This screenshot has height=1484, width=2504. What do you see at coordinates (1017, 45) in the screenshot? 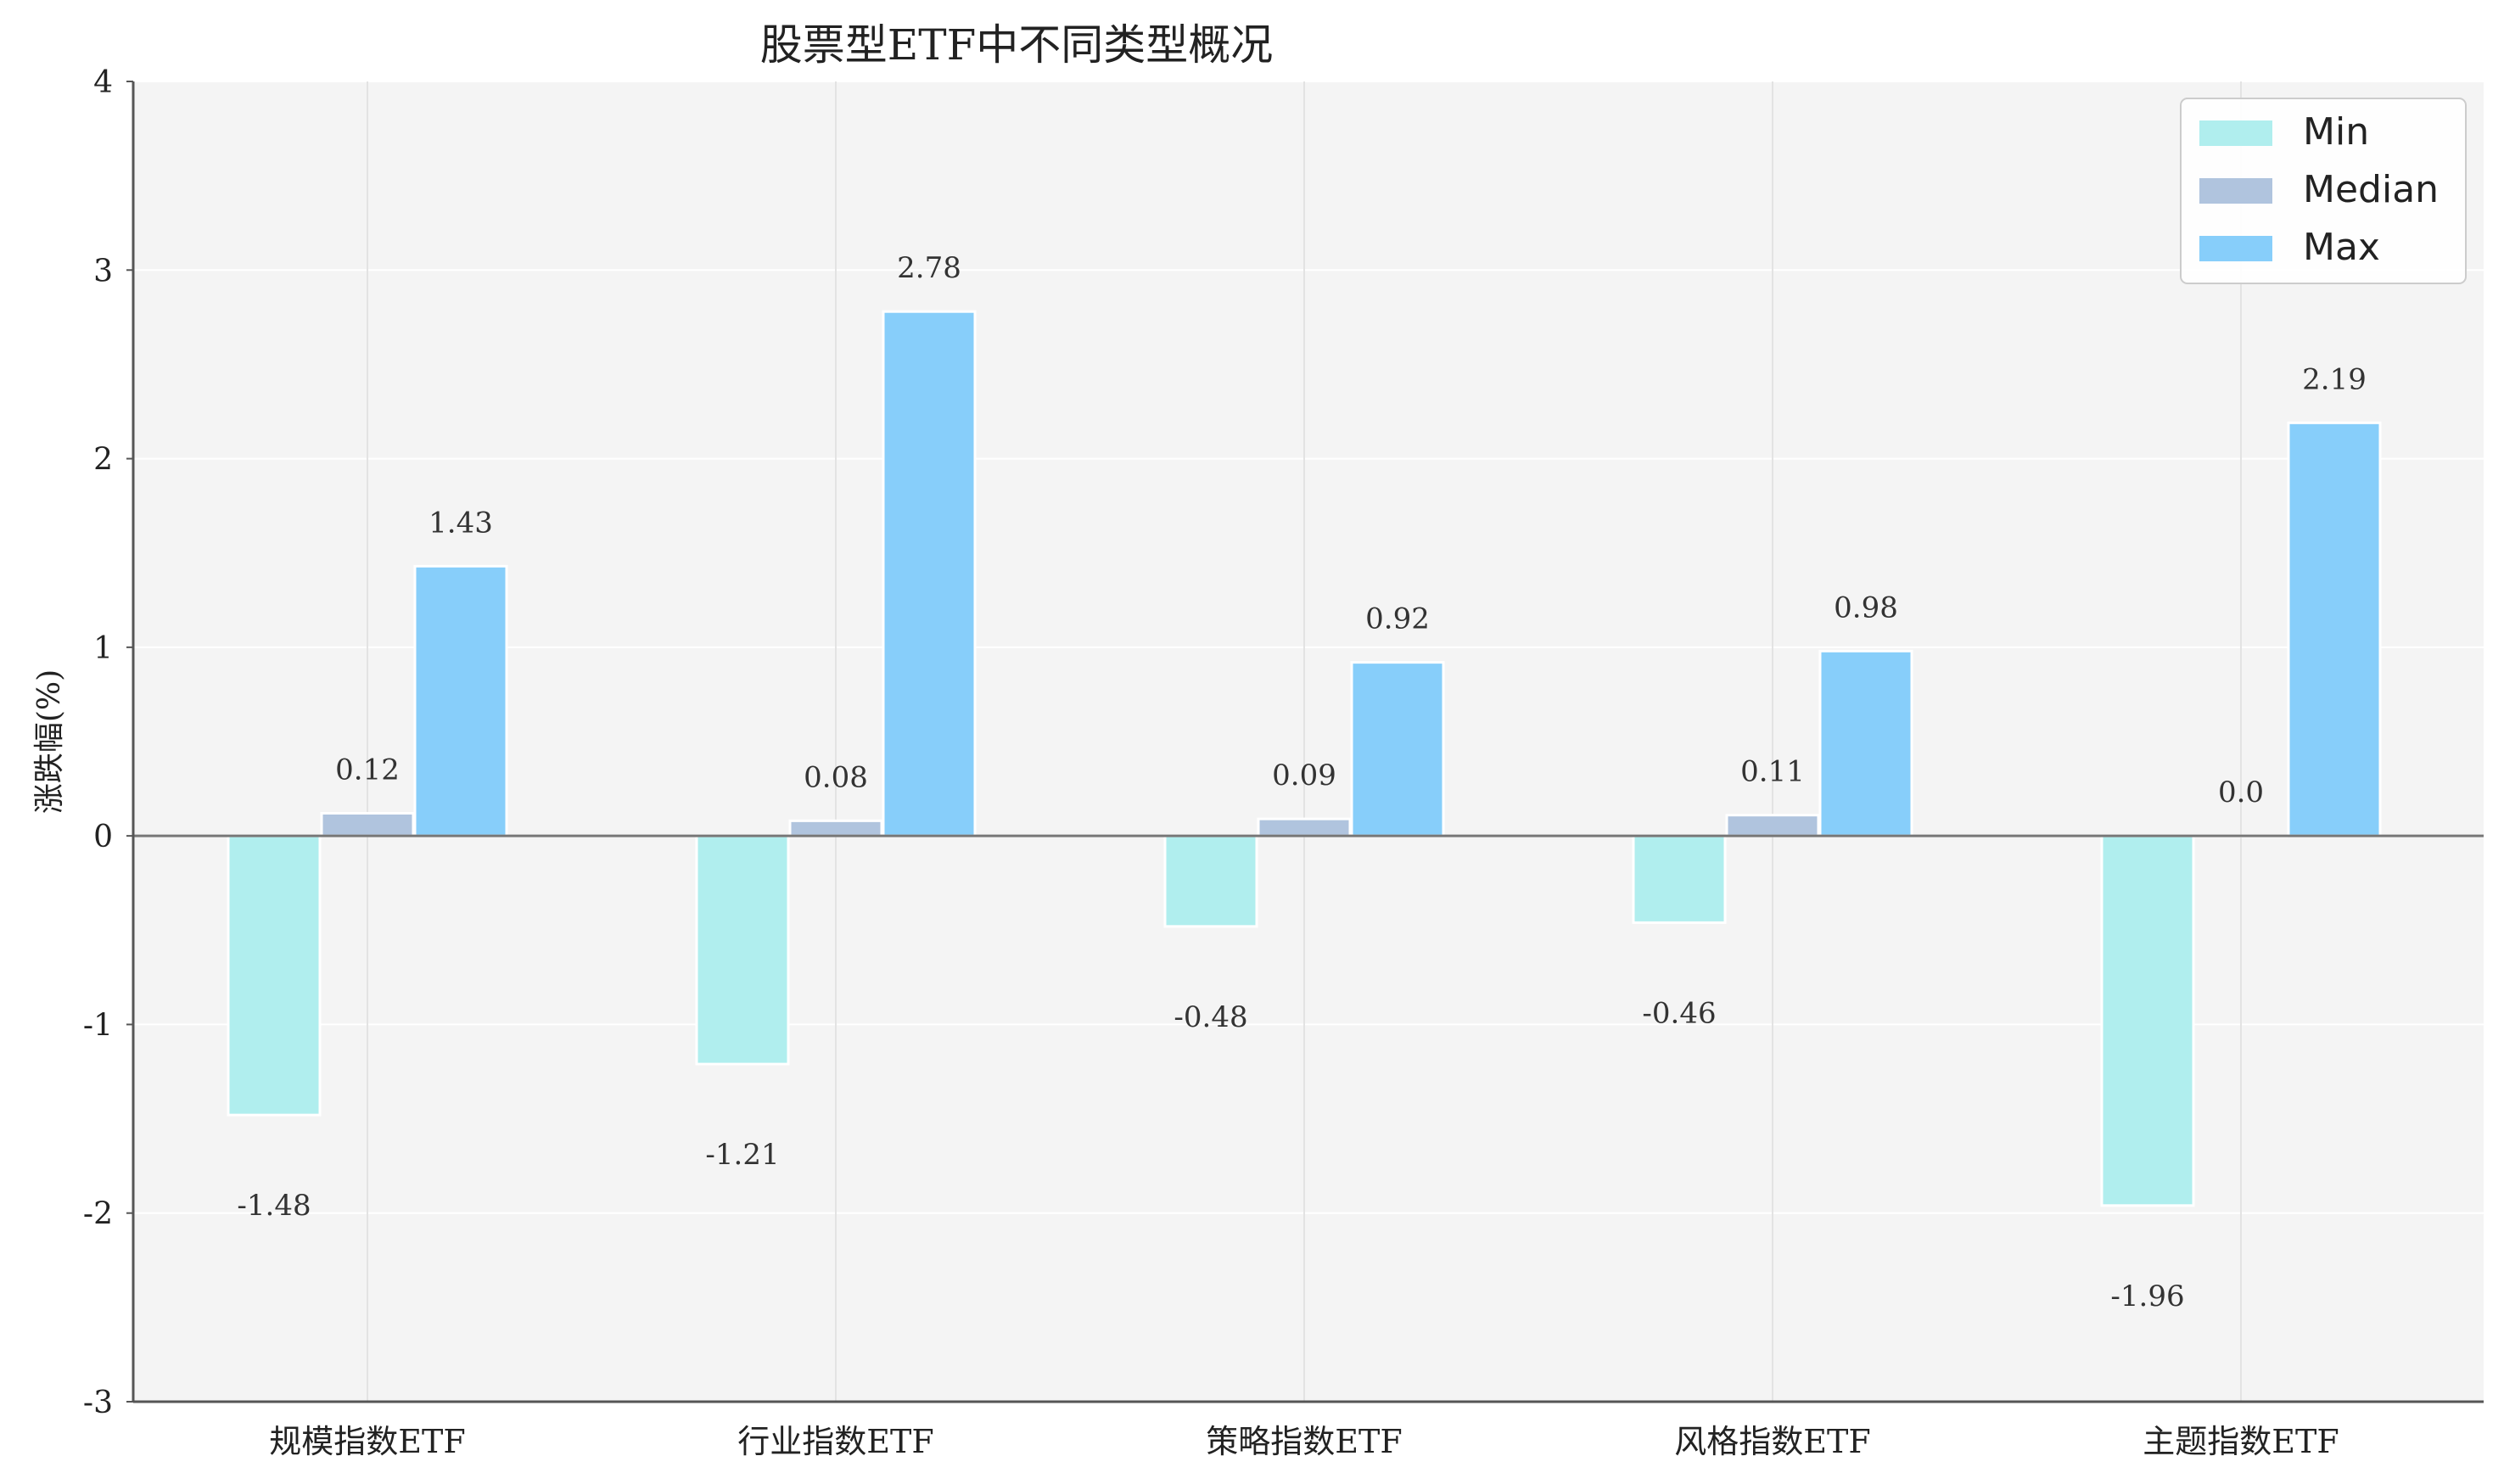
I see `chart-title: 股票型ETF中不同类型概况` at bounding box center [1017, 45].